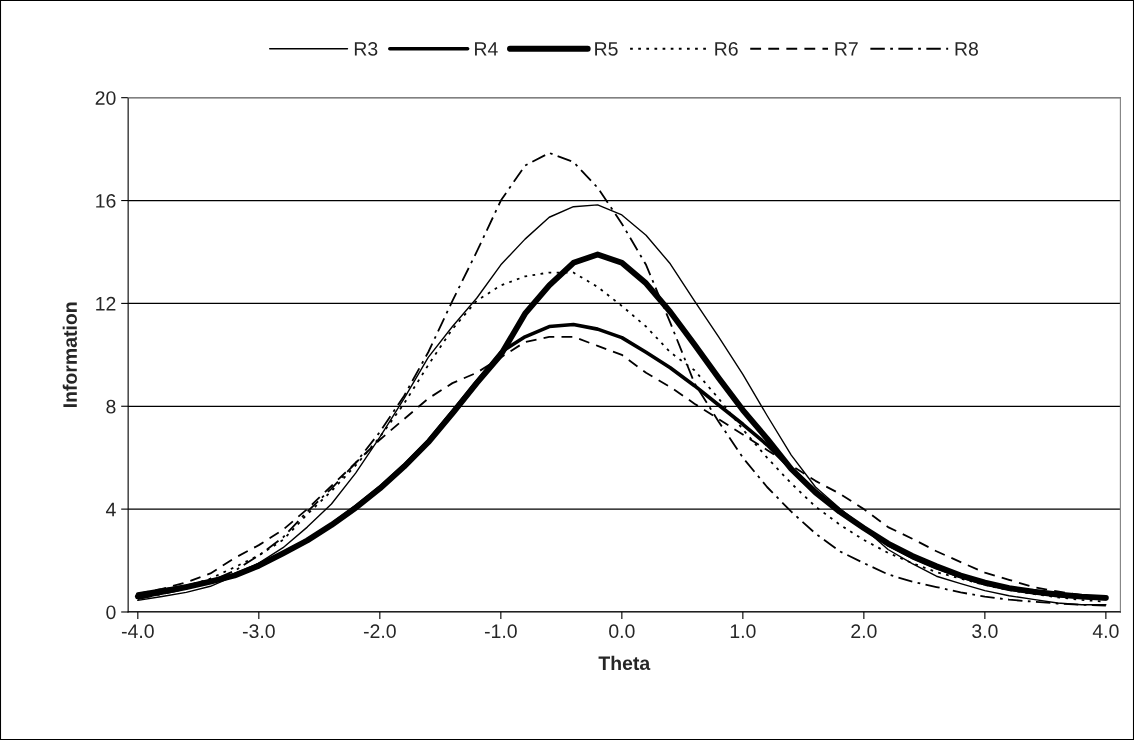 The height and width of the screenshot is (740, 1134). I want to click on x-axis-title: Theta, so click(624, 663).